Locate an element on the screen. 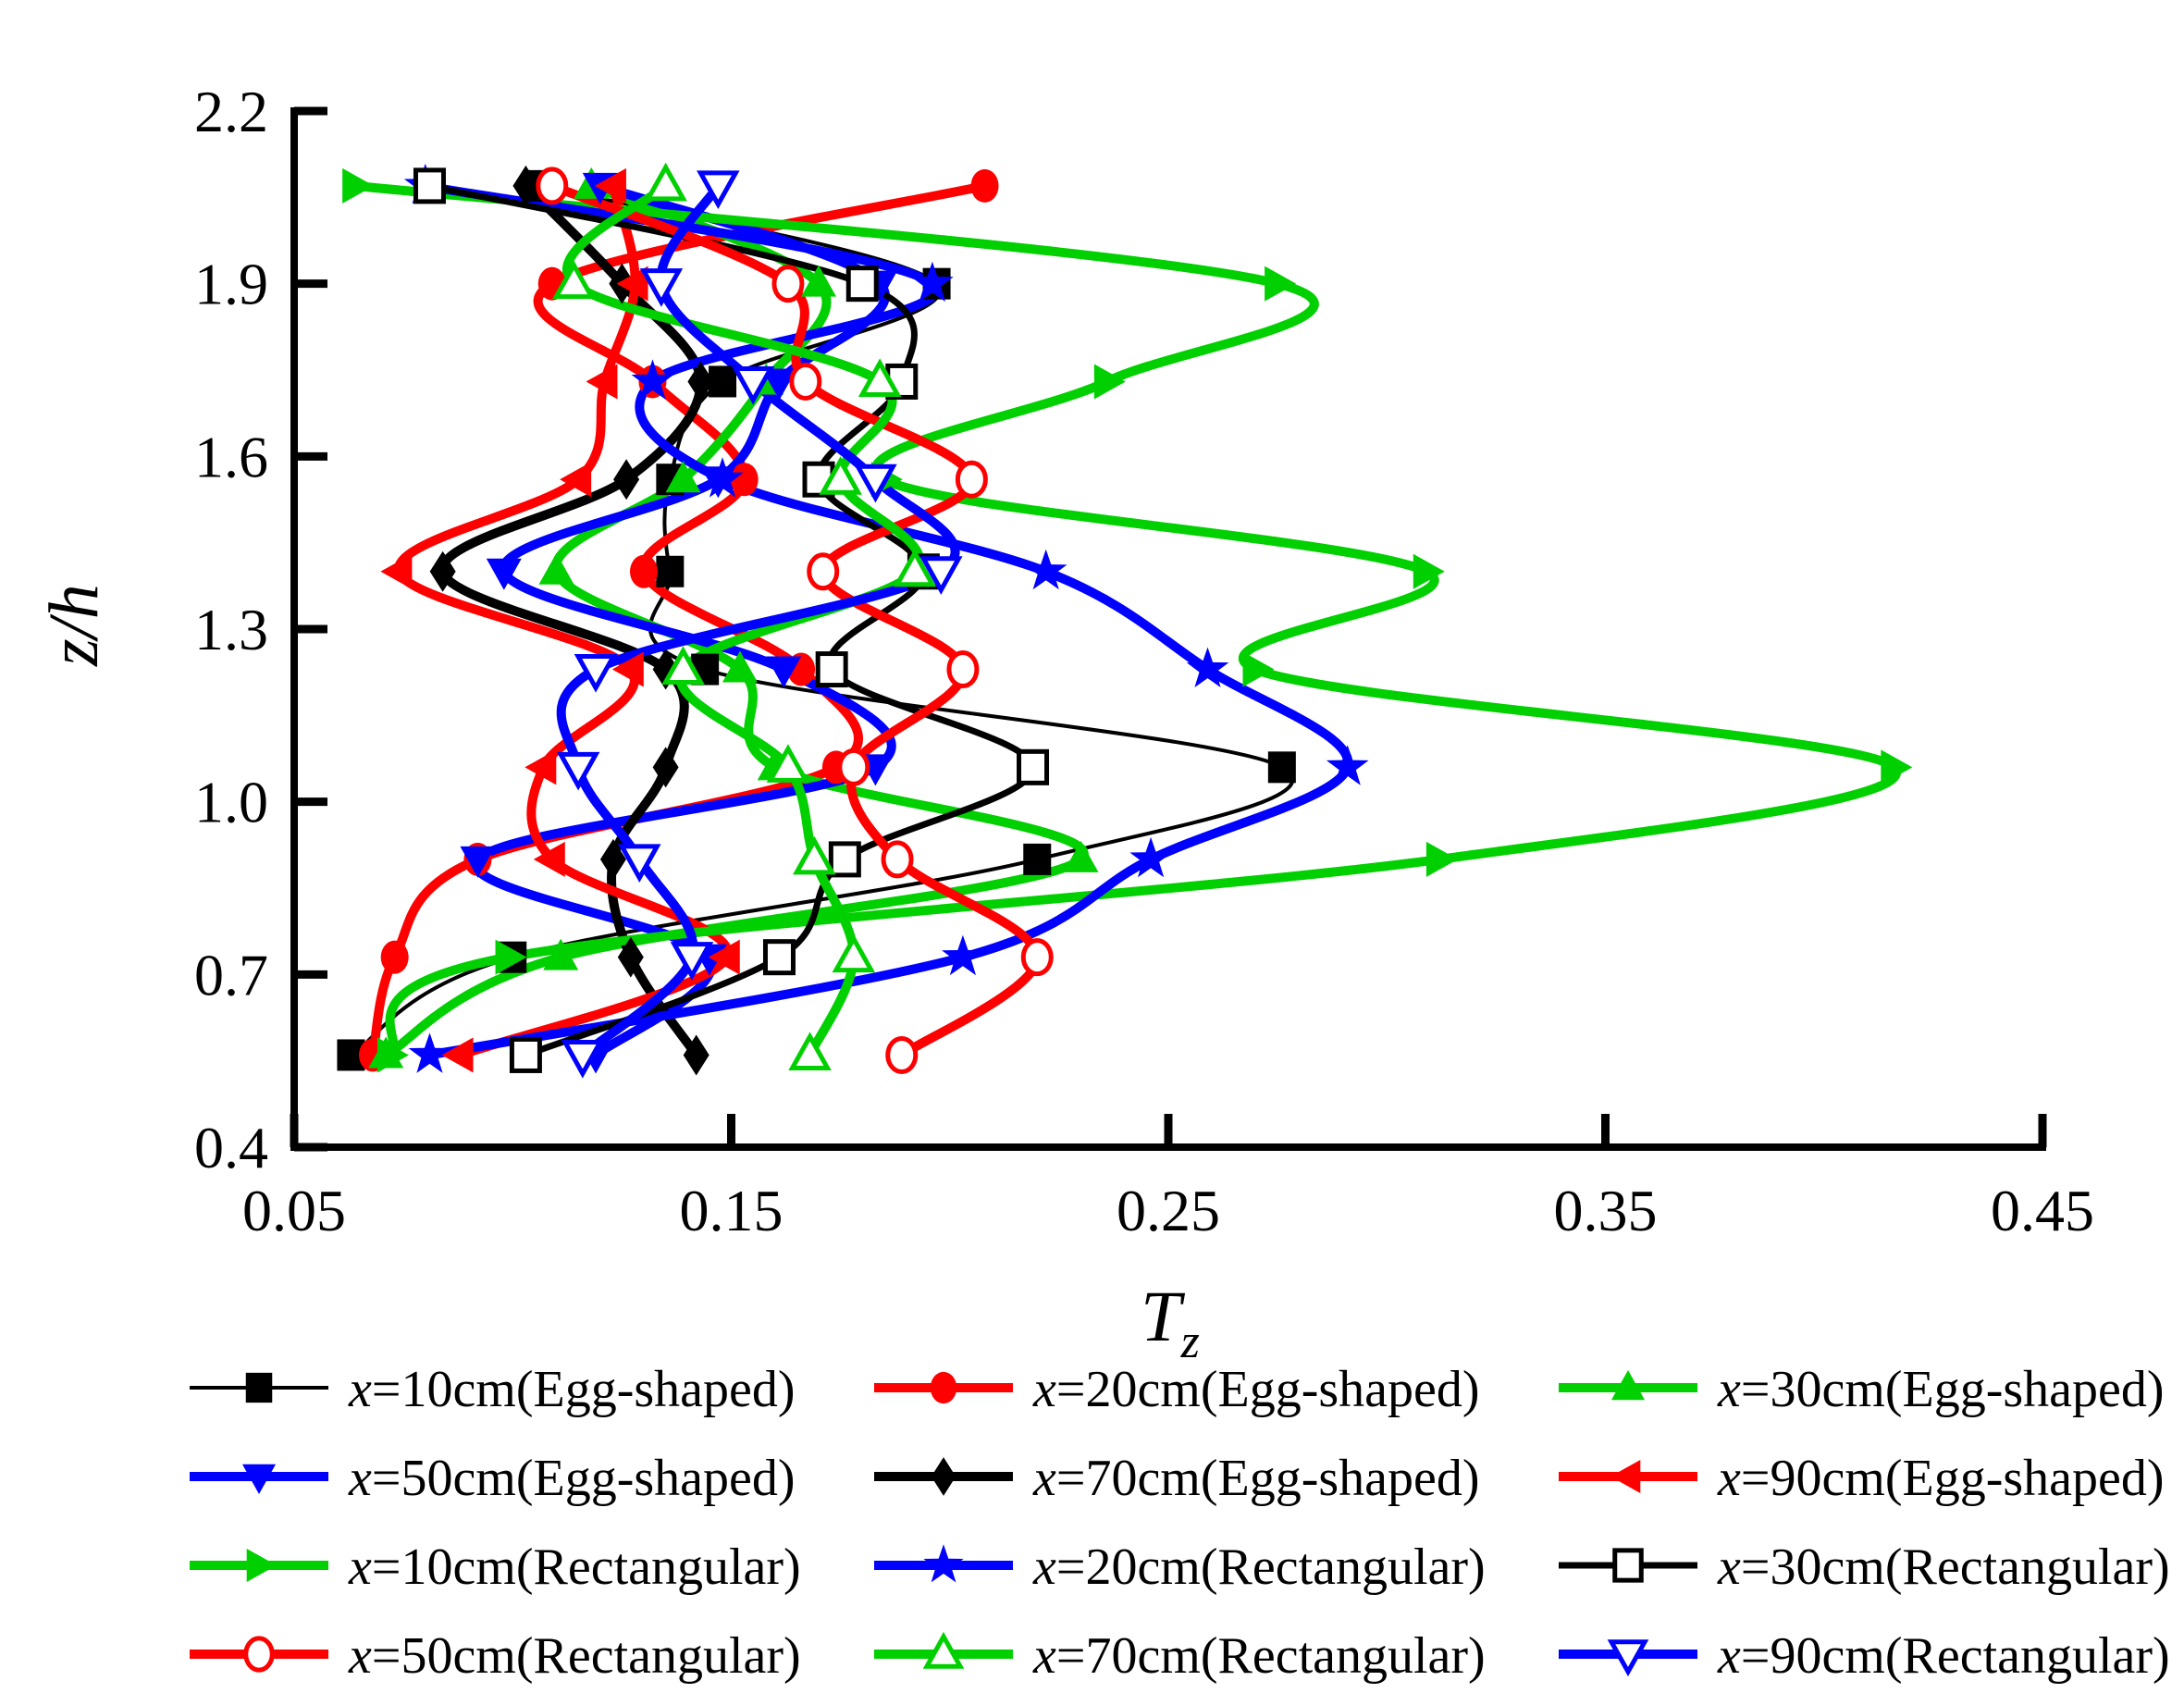  series-8-curve is located at coordinates (731, 620).